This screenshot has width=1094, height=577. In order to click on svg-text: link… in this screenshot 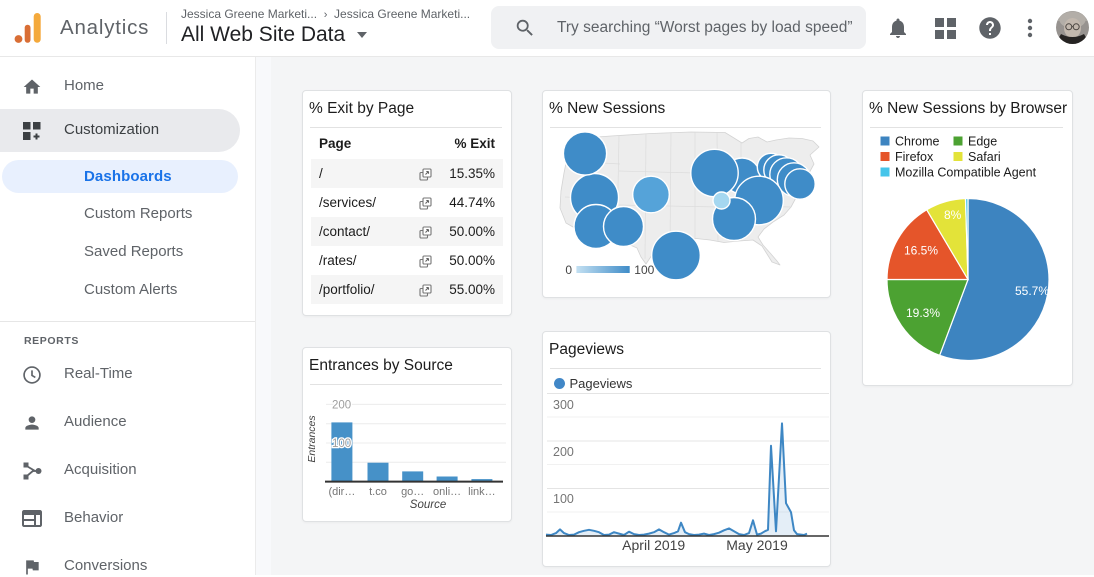, I will do `click(482, 492)`.